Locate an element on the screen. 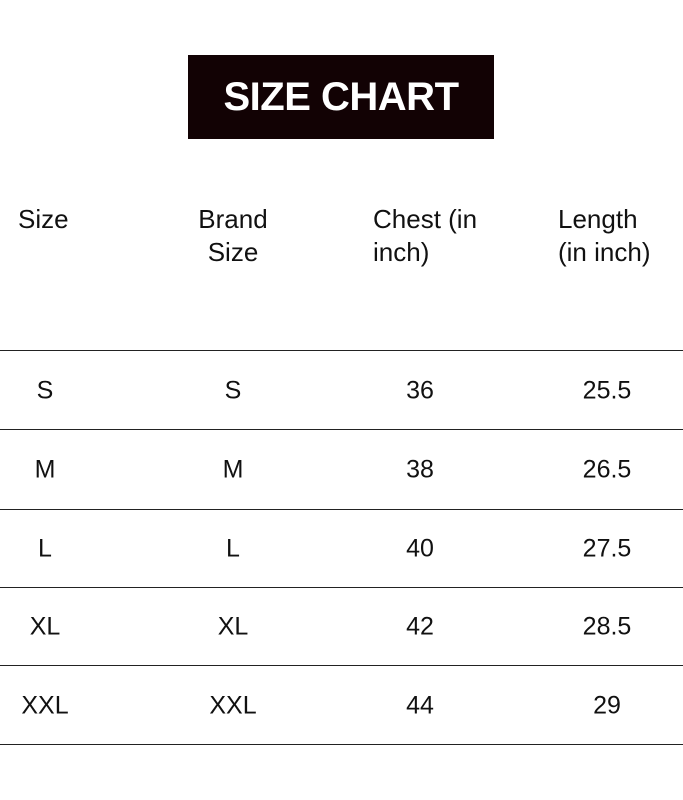  title-banner: SIZE CHART is located at coordinates (341, 97).